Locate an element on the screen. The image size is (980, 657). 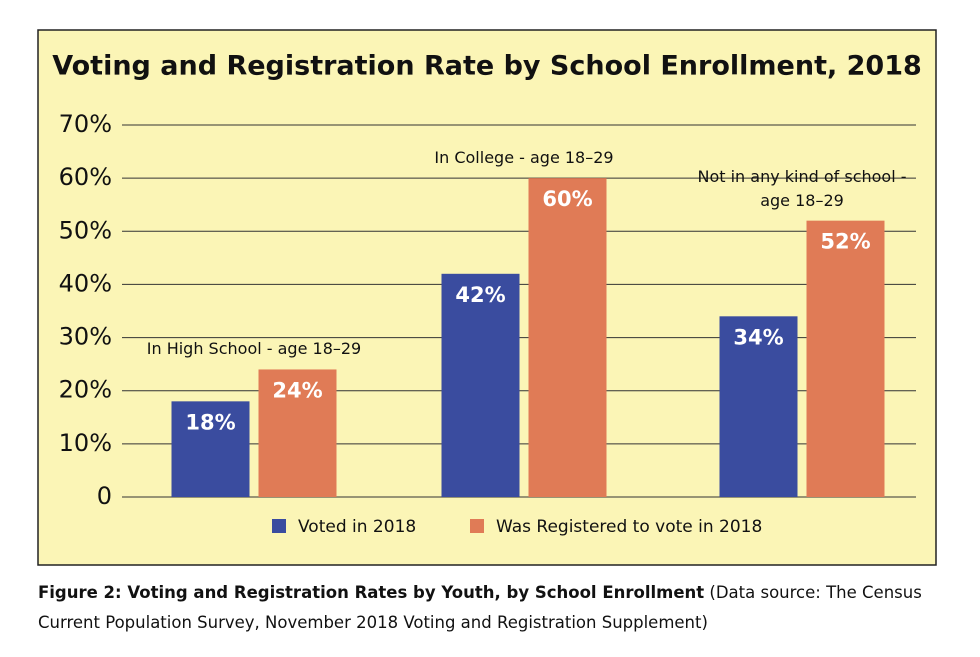
y-tick-label: 40% is located at coordinates (85, 283).